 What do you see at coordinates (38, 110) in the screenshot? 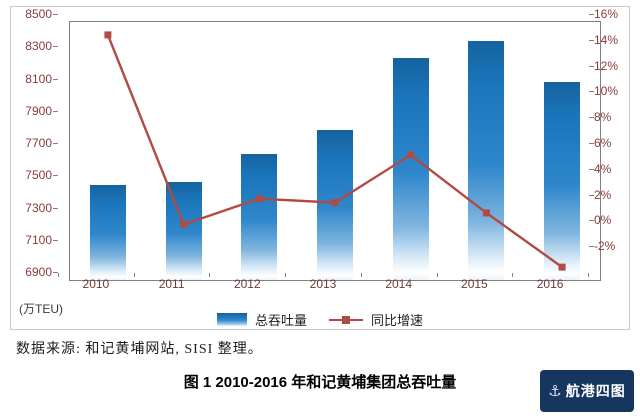
I see `left-axis-tick-7900: 7900` at bounding box center [38, 110].